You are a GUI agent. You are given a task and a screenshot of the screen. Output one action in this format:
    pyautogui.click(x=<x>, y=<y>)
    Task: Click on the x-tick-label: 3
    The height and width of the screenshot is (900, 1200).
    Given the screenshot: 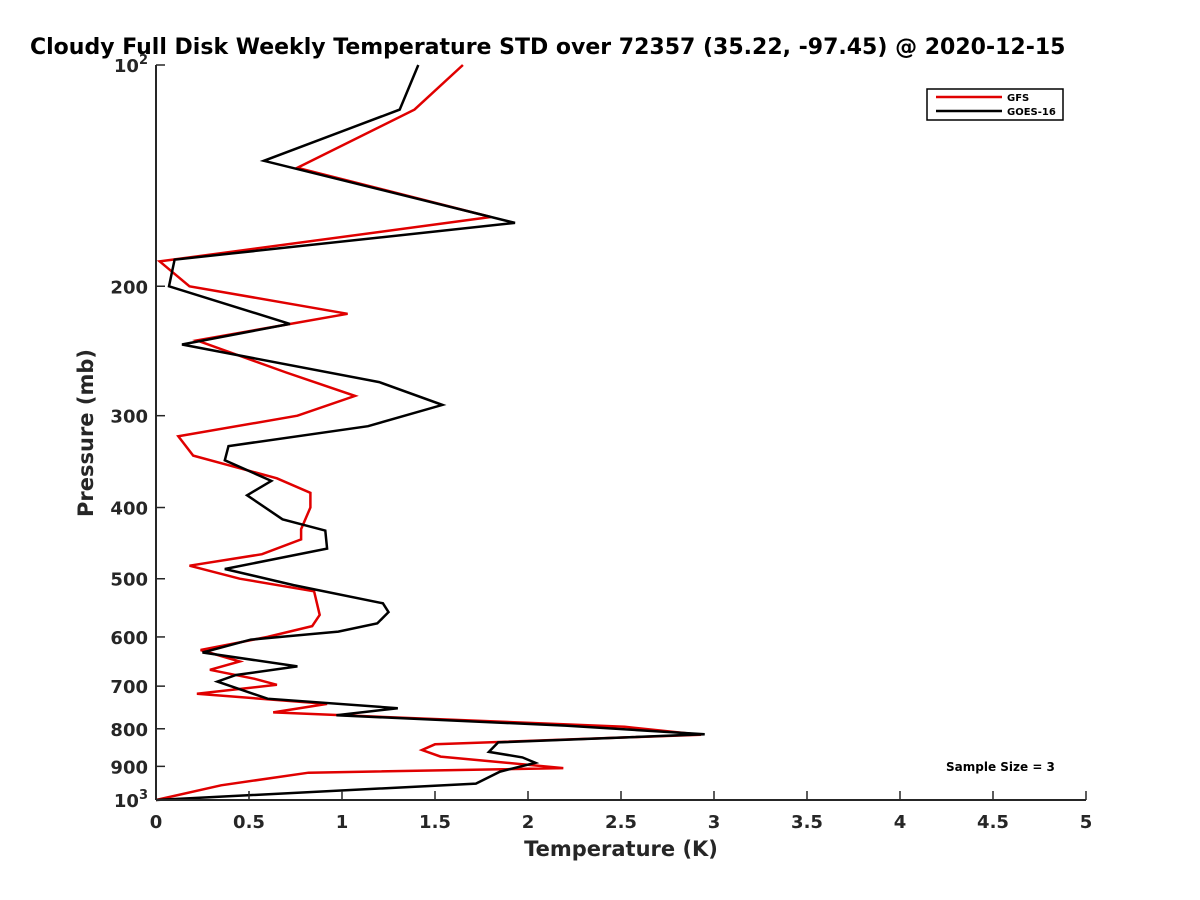 What is the action you would take?
    pyautogui.click(x=714, y=822)
    